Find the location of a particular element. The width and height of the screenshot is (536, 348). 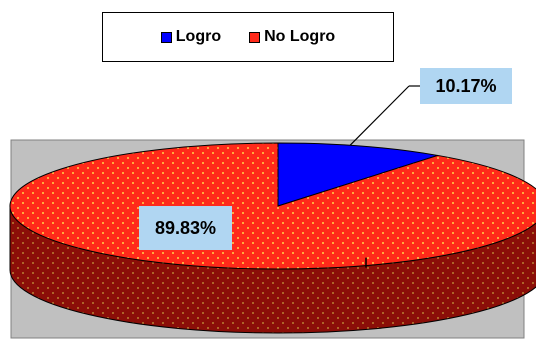

legend-item-logro: Logro is located at coordinates (191, 37).